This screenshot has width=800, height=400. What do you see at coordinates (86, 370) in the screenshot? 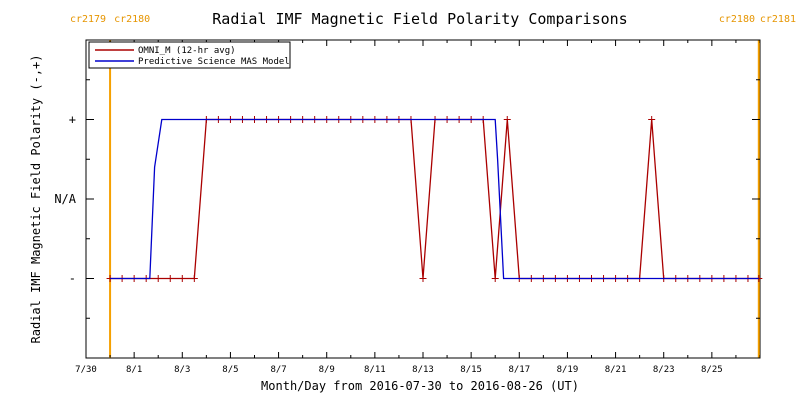
I see `x-tick-label: 7/30` at bounding box center [86, 370].